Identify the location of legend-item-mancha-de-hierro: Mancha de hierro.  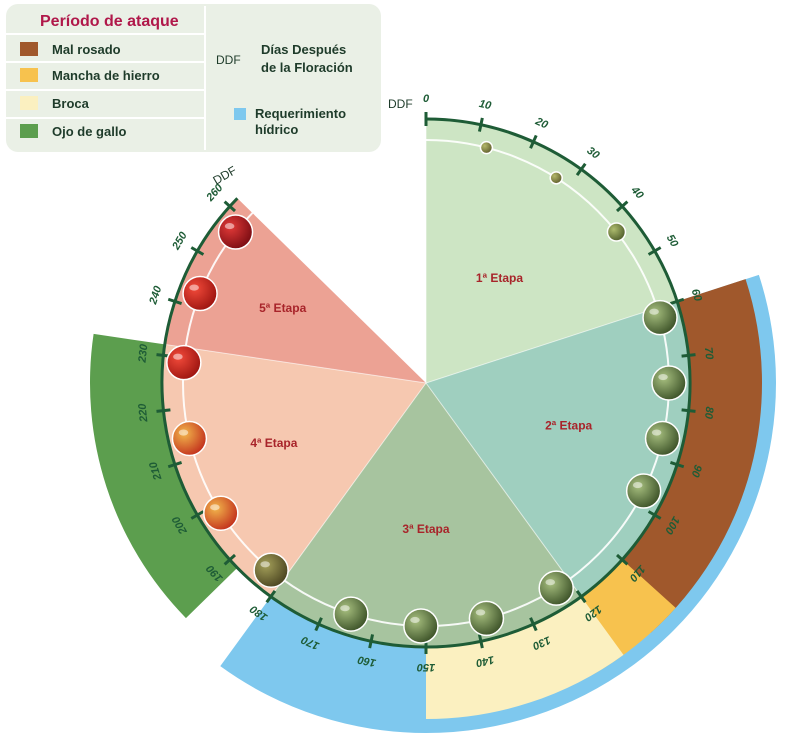
(90, 75).